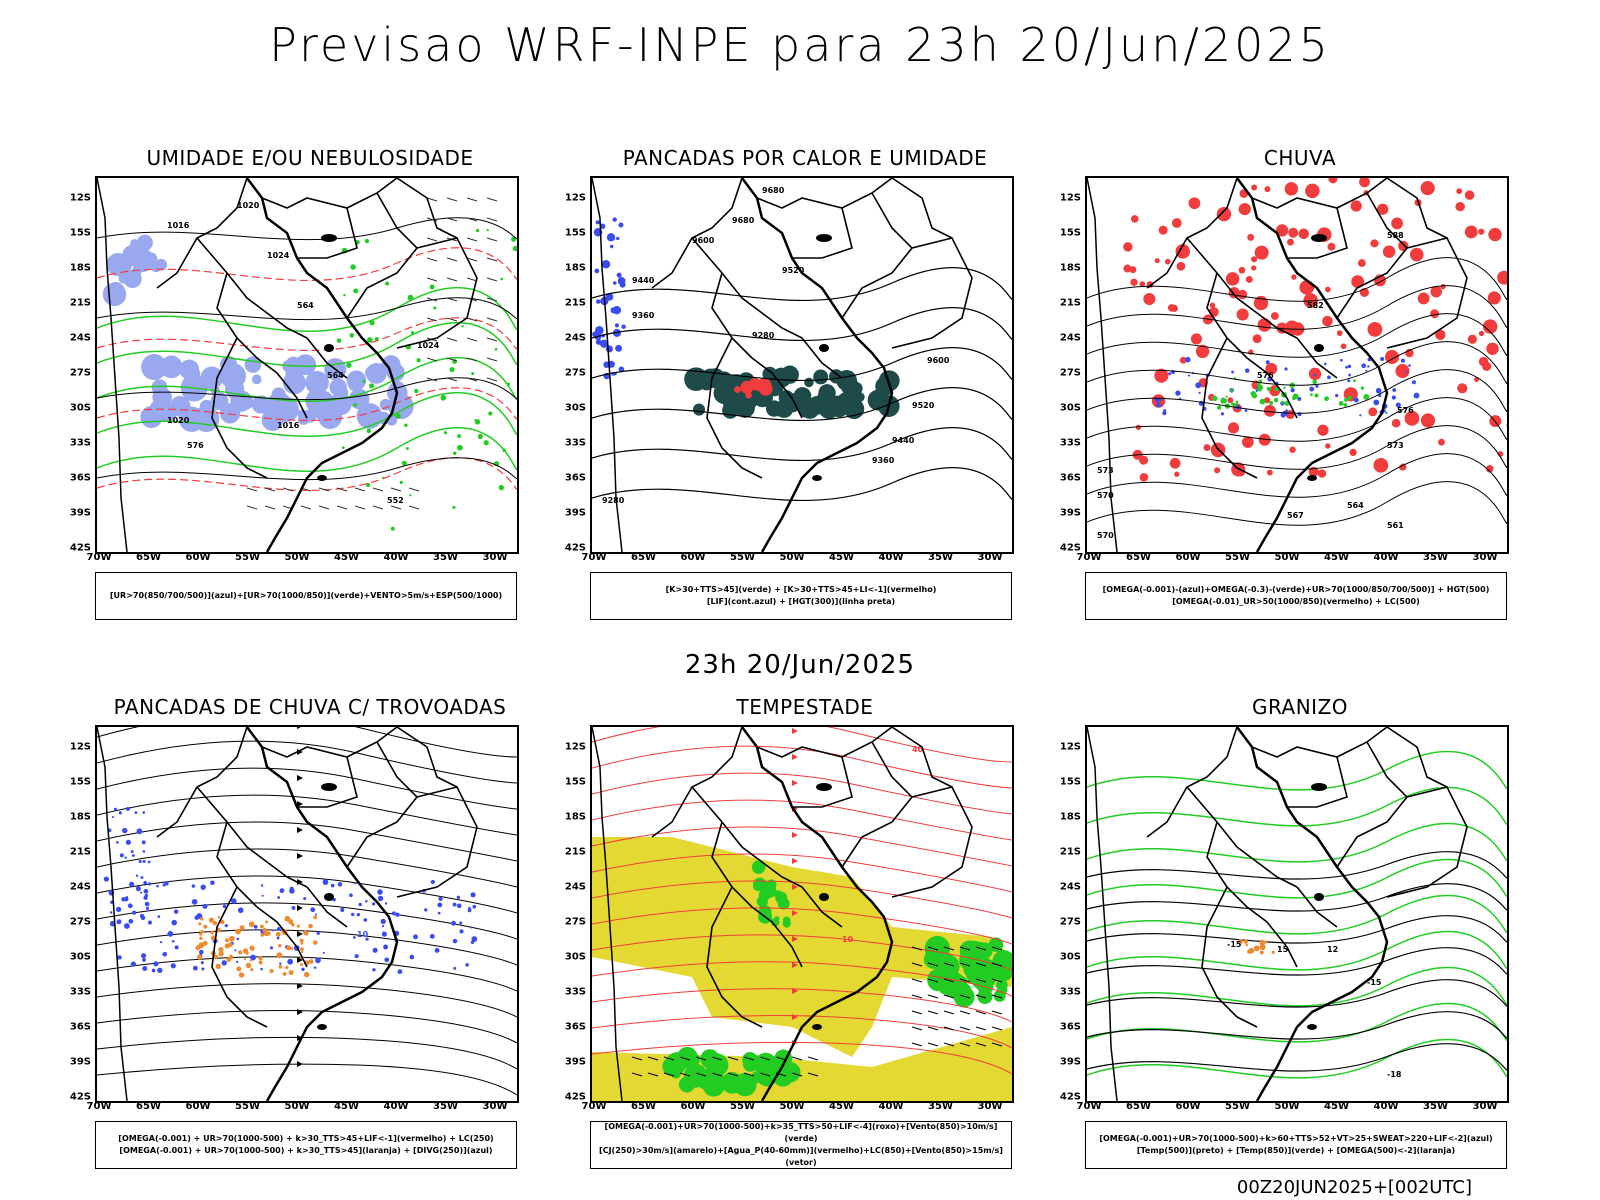 This screenshot has height=1200, width=1600. Describe the element at coordinates (1405, 410) in the screenshot. I see `contour-label: 576` at that location.